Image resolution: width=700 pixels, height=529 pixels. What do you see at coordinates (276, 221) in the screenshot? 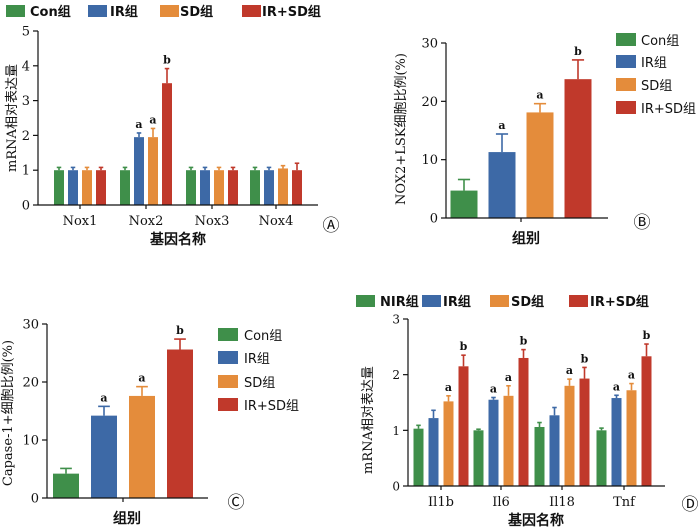
I see `x-tick-label: Nox4` at bounding box center [276, 221].